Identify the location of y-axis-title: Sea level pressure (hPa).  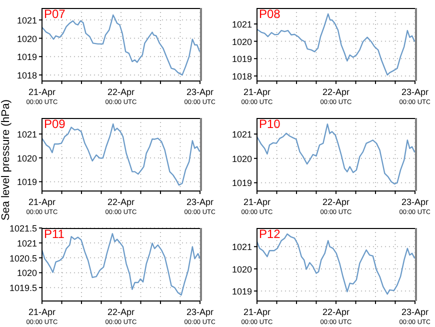
(6, 160).